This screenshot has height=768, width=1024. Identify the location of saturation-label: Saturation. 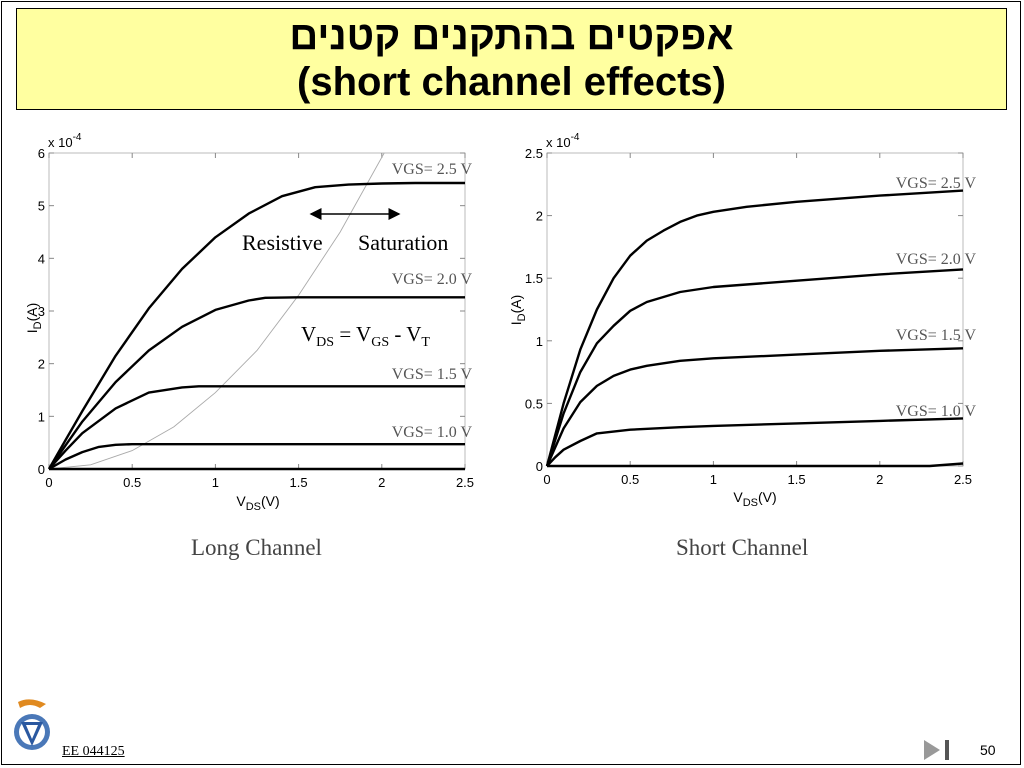
(403, 242).